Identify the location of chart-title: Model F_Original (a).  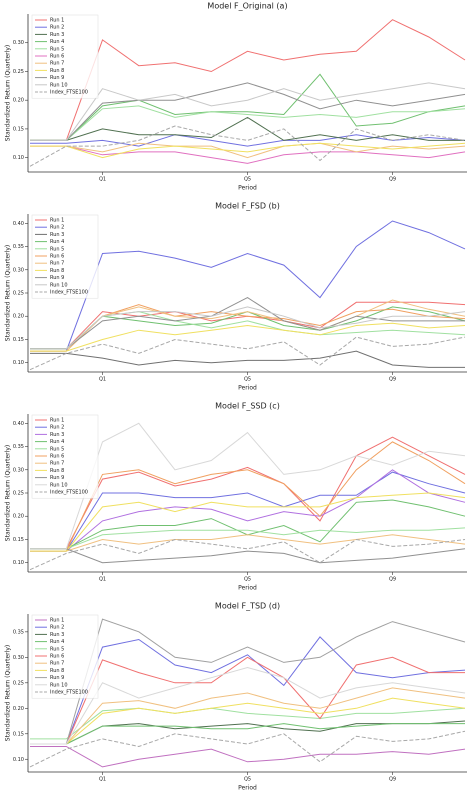
(247, 6).